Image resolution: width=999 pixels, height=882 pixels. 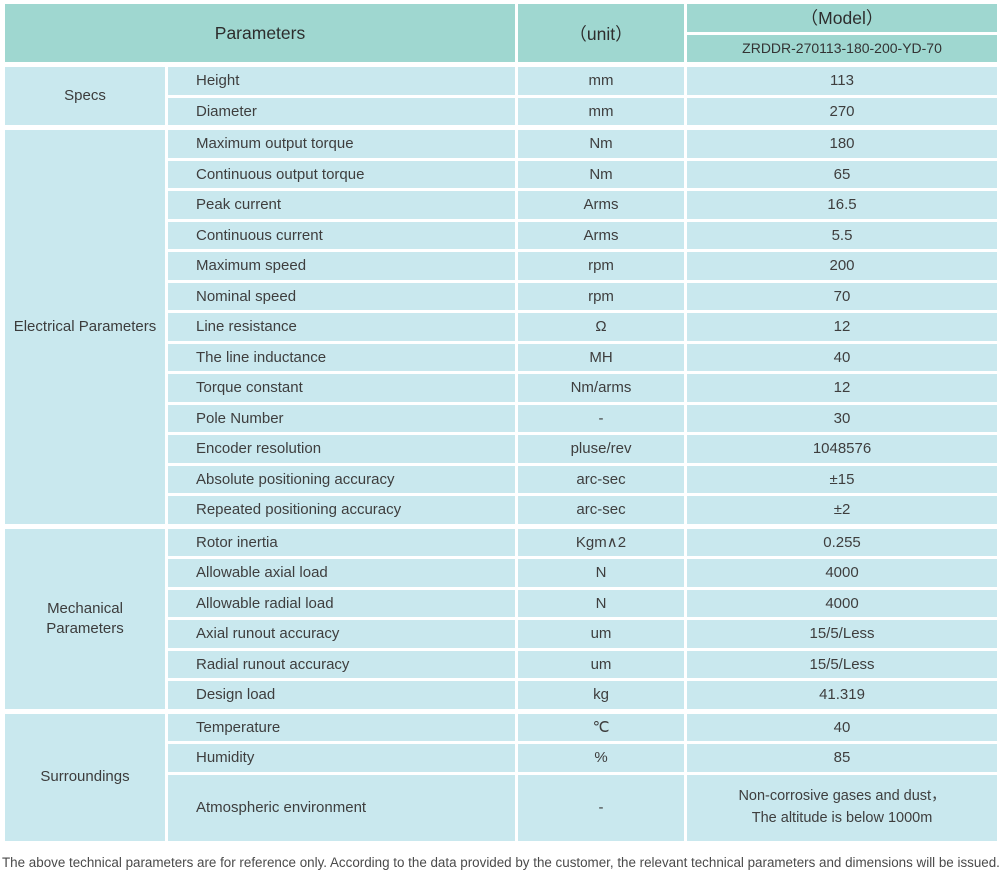 What do you see at coordinates (260, 33) in the screenshot?
I see `header-parameters: Parameters` at bounding box center [260, 33].